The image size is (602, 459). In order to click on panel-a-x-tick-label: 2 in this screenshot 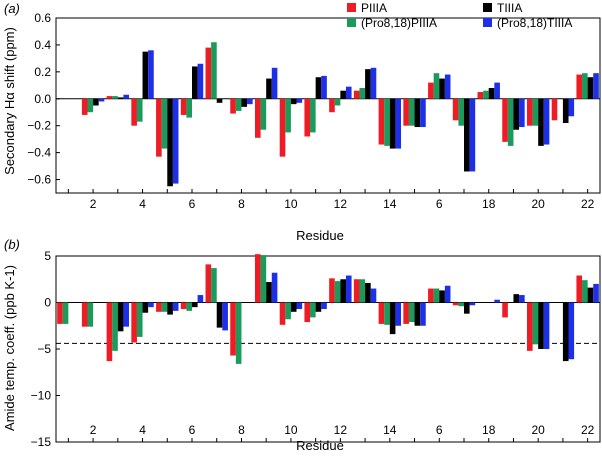, I will do `click(93, 204)`.